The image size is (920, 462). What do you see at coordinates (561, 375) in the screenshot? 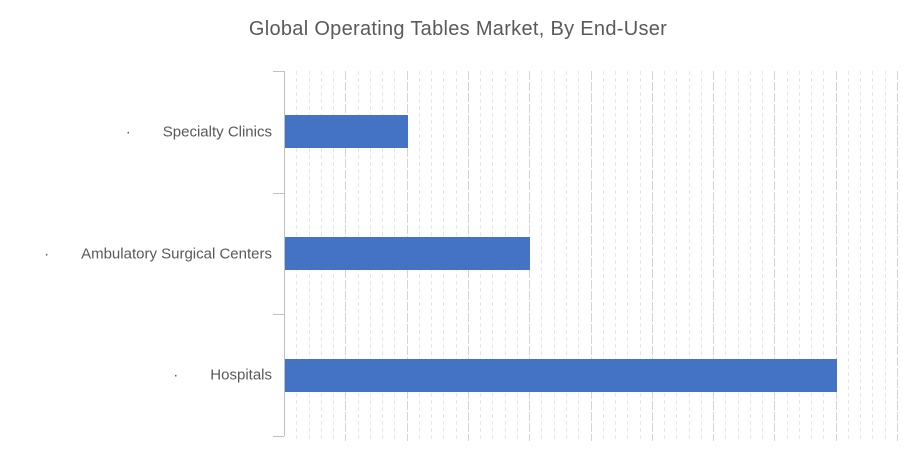
I see `bar-hospitals` at bounding box center [561, 375].